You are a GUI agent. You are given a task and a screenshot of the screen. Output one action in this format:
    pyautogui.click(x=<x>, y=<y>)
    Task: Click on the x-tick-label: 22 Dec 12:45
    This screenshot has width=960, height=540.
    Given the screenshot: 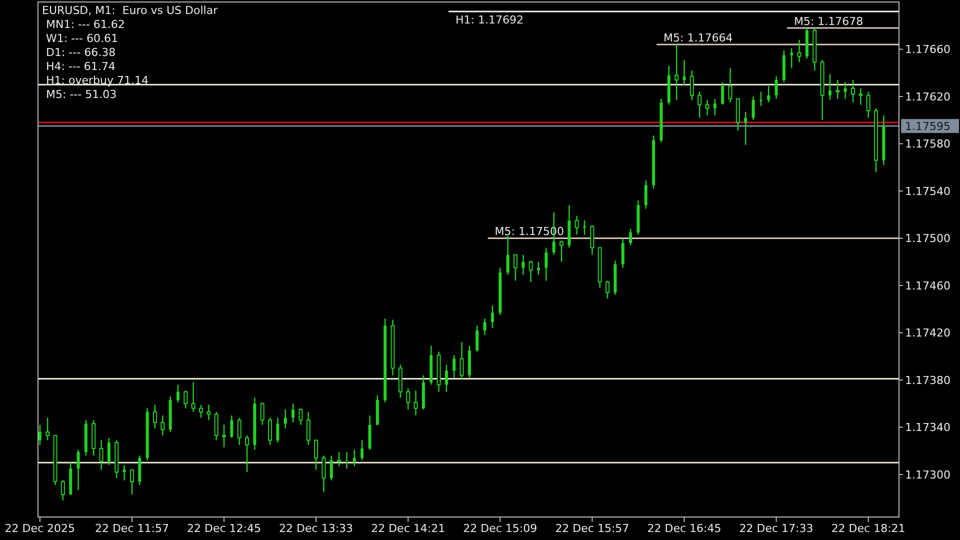 What is the action you would take?
    pyautogui.click(x=224, y=528)
    